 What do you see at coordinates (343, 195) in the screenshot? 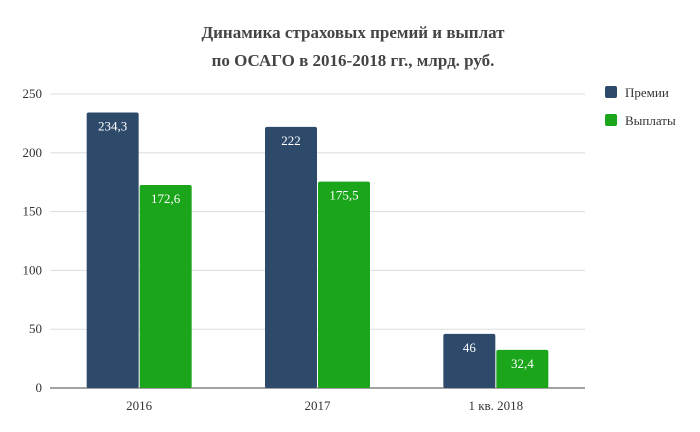
I see `data-label: 175,5` at bounding box center [343, 195].